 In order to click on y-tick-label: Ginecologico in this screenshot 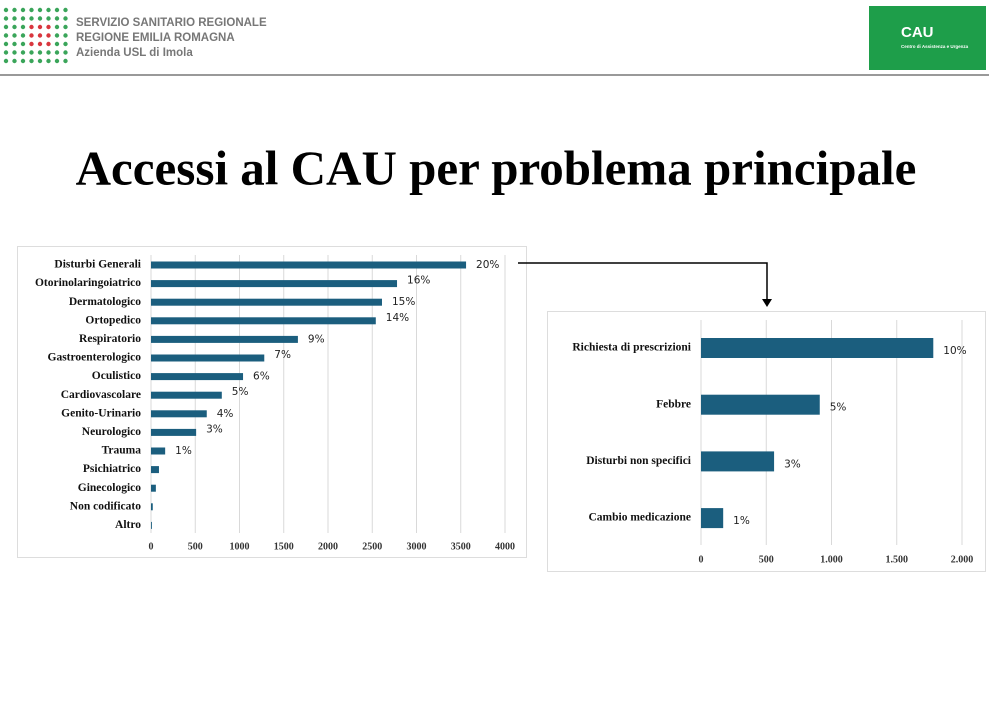, I will do `click(109, 488)`.